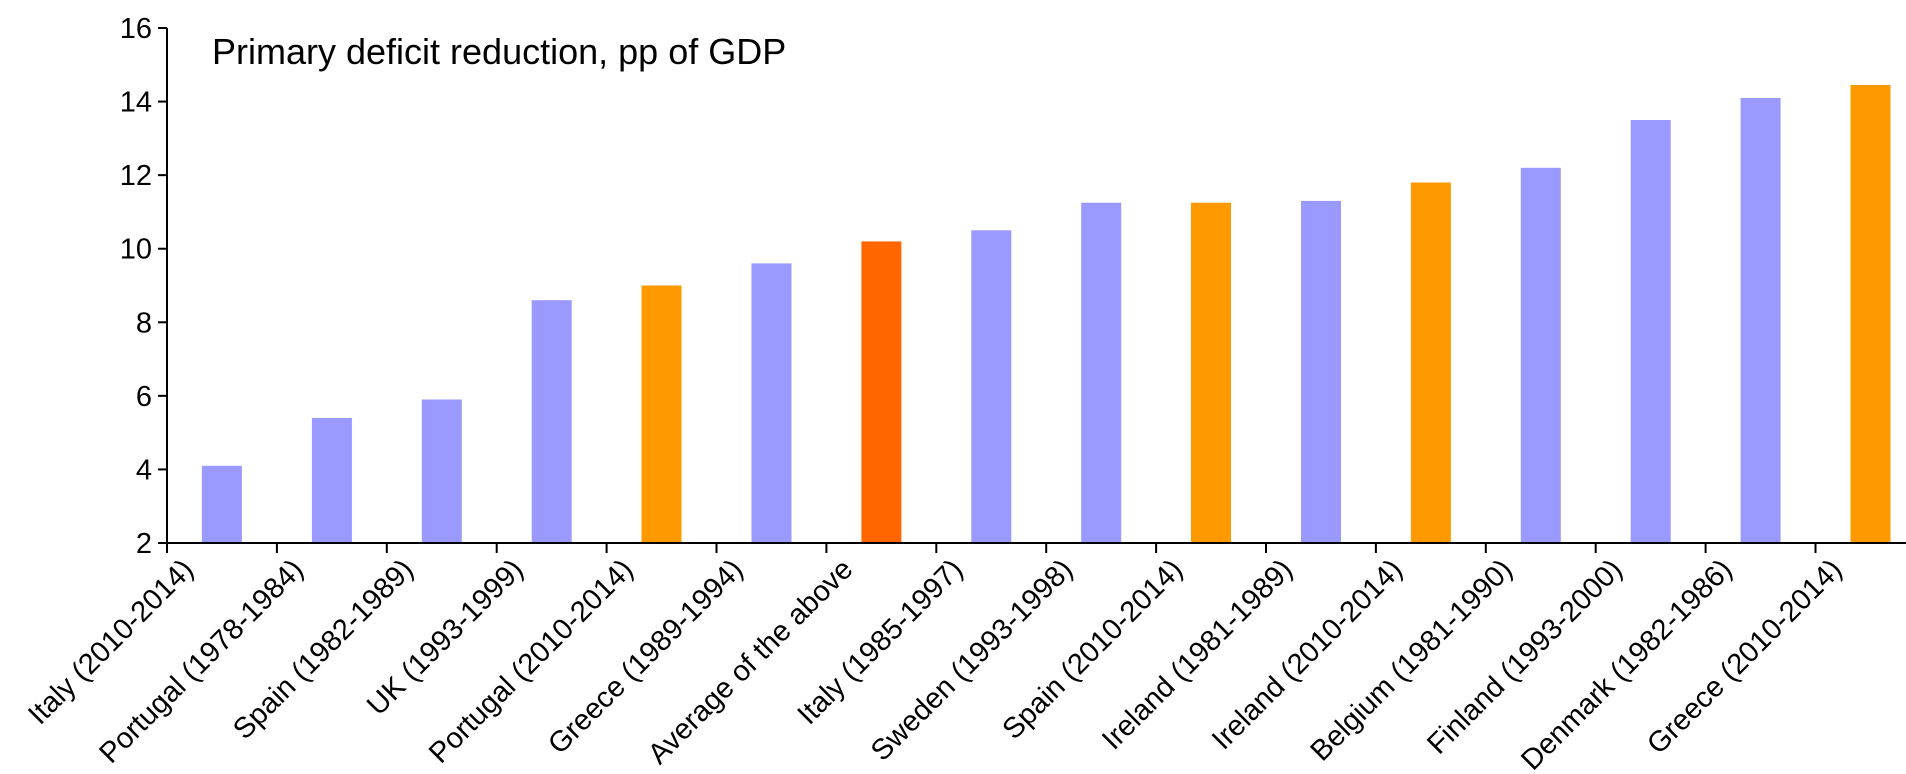 This screenshot has height=774, width=1906. Describe the element at coordinates (323, 649) in the screenshot. I see `x-category-label: Spain (1982-1989)` at that location.